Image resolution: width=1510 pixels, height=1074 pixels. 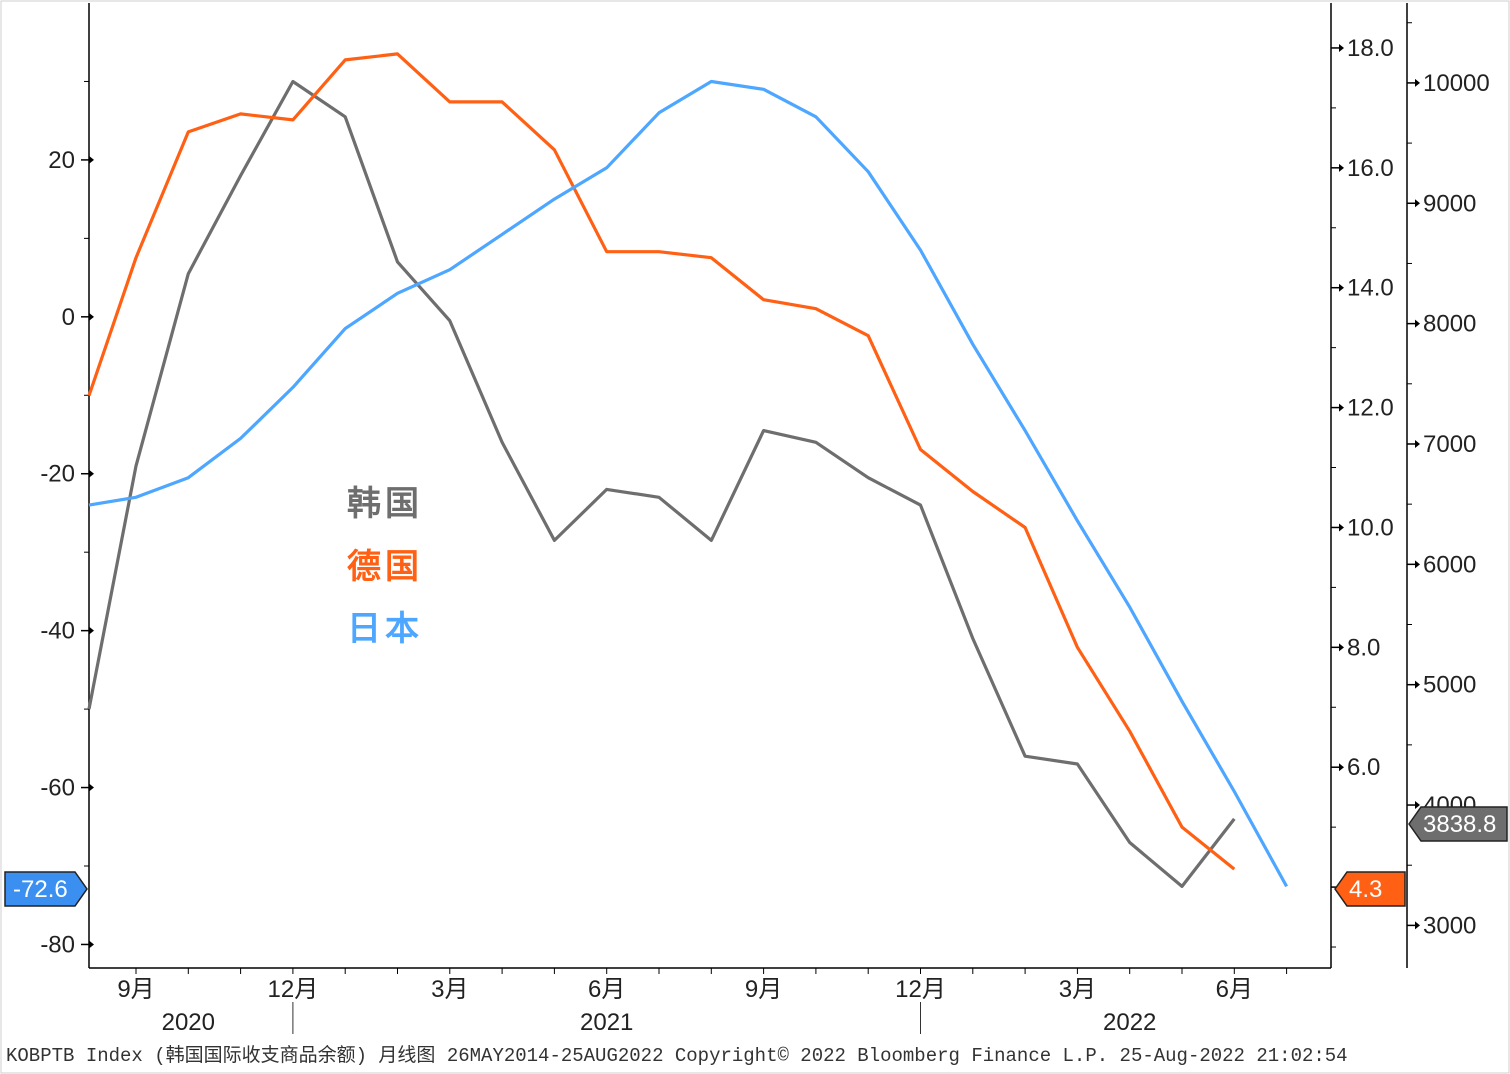 What do you see at coordinates (1449, 925) in the screenshot?
I see `right-tick-label: 3000` at bounding box center [1449, 925].